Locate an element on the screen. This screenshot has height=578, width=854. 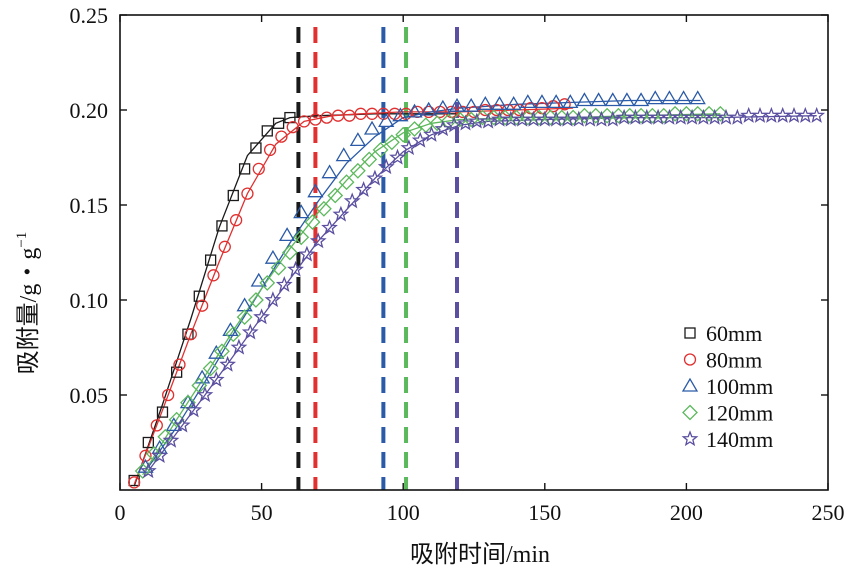
y-axis-label-group: 吸附量/g・g−1 is located at coordinates (28, 303).